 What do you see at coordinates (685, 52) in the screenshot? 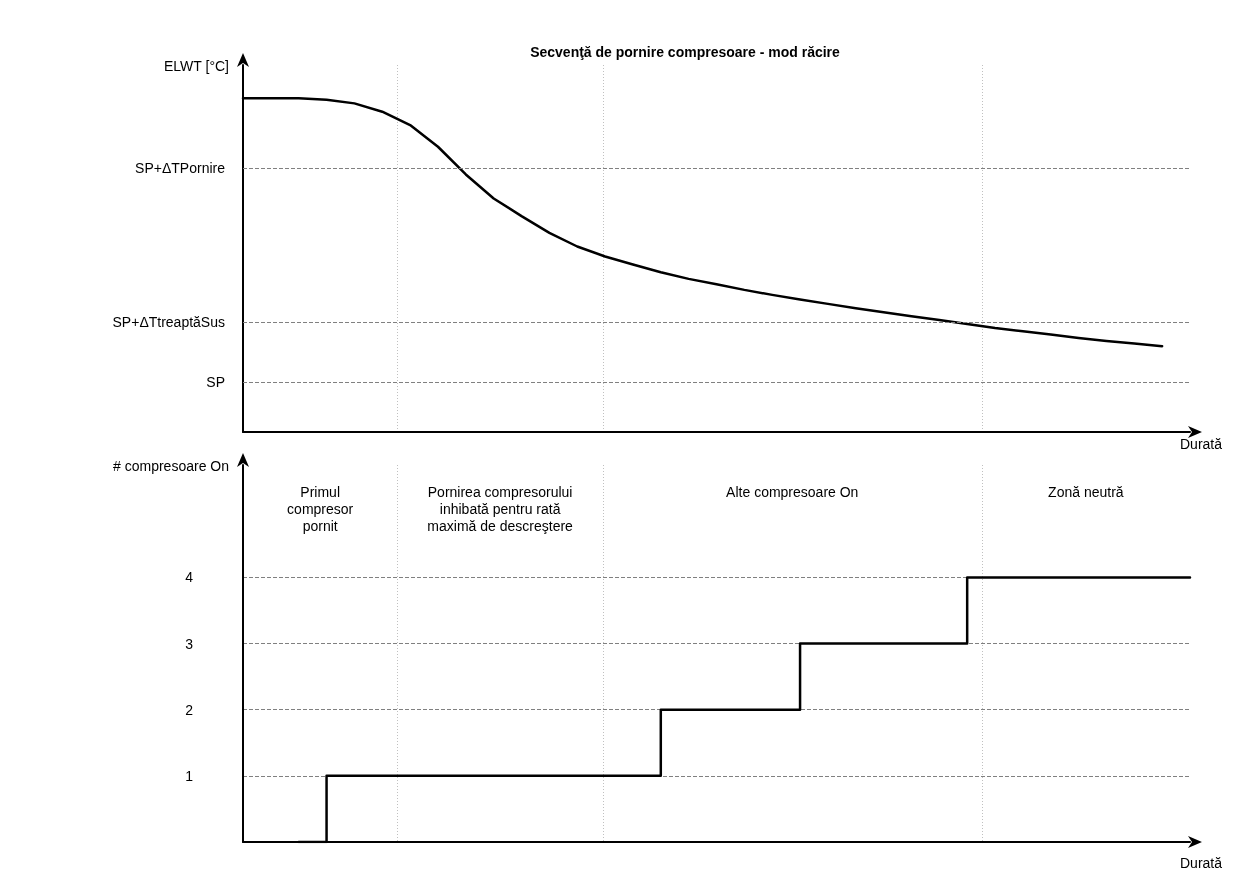
I see `chart-title: Secvenţă de pornire compresoare - mod răcire` at bounding box center [685, 52].